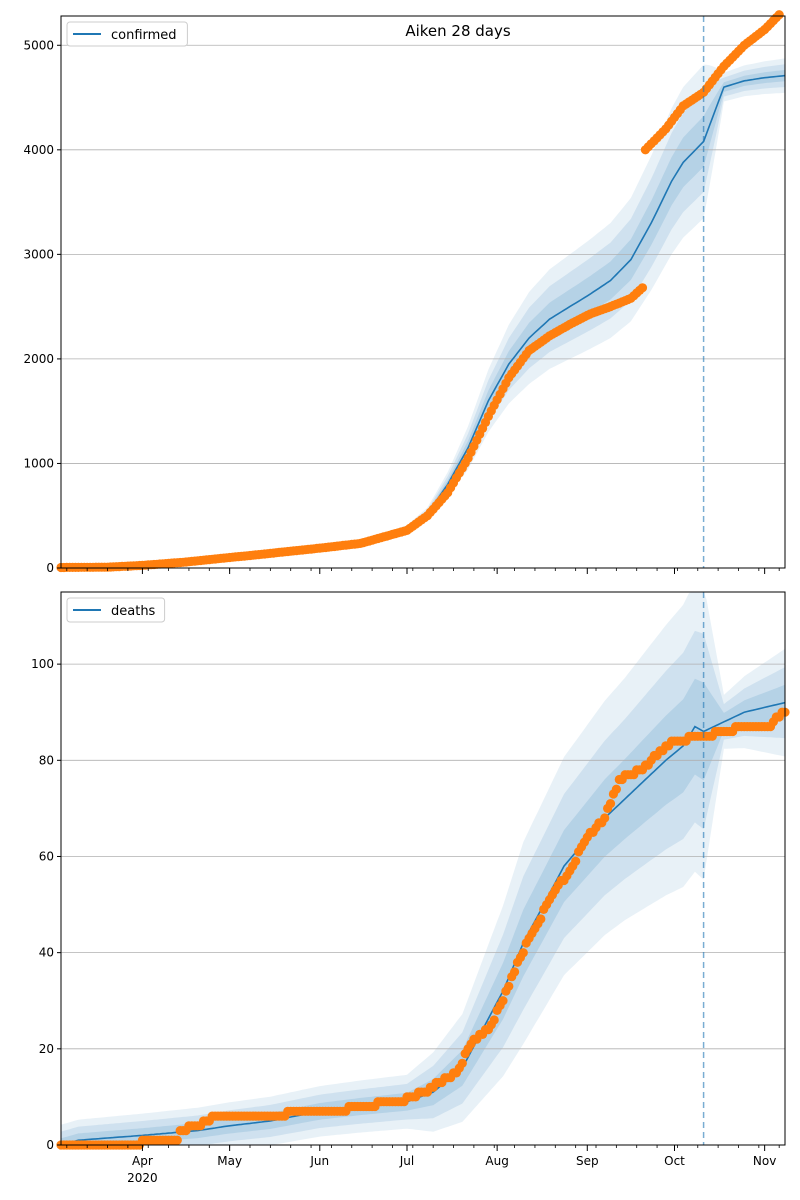 This screenshot has width=800, height=1200. Describe the element at coordinates (496, 1161) in the screenshot. I see `month-label-aug: Aug` at that location.